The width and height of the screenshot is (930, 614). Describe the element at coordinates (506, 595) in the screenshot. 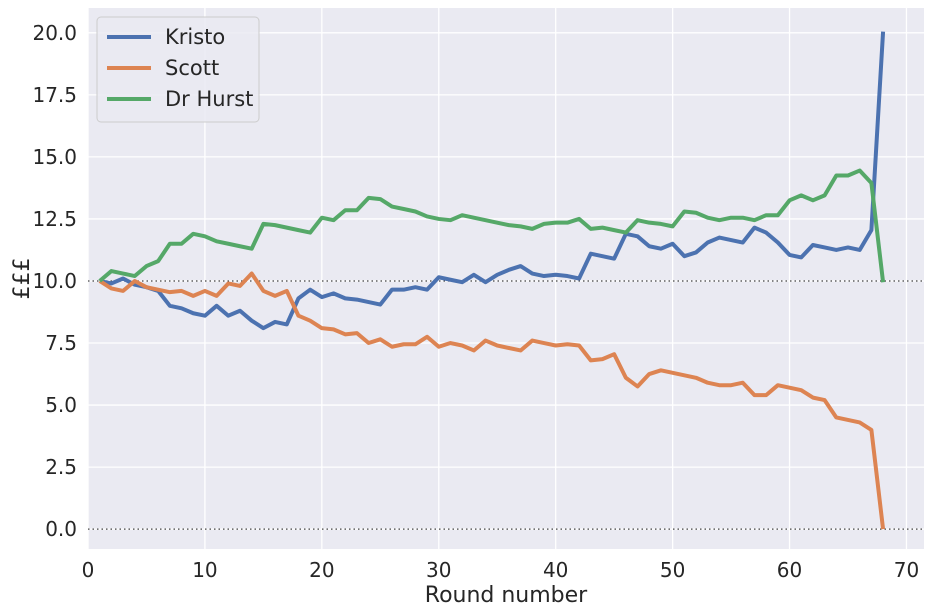

I see `x-axis-label: Round number` at that location.